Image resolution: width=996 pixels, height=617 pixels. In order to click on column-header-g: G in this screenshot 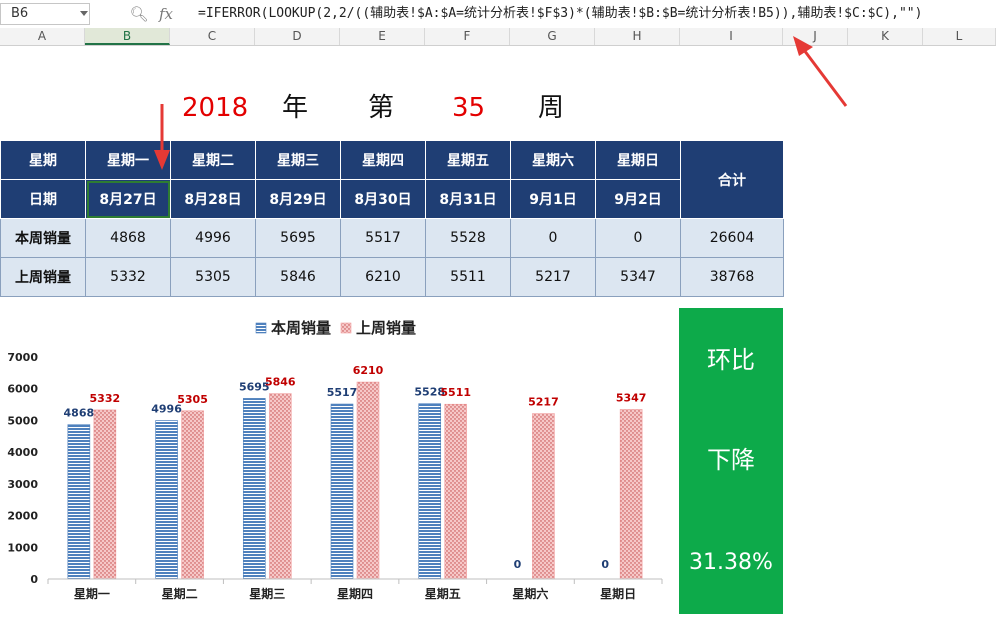, I will do `click(552, 36)`.